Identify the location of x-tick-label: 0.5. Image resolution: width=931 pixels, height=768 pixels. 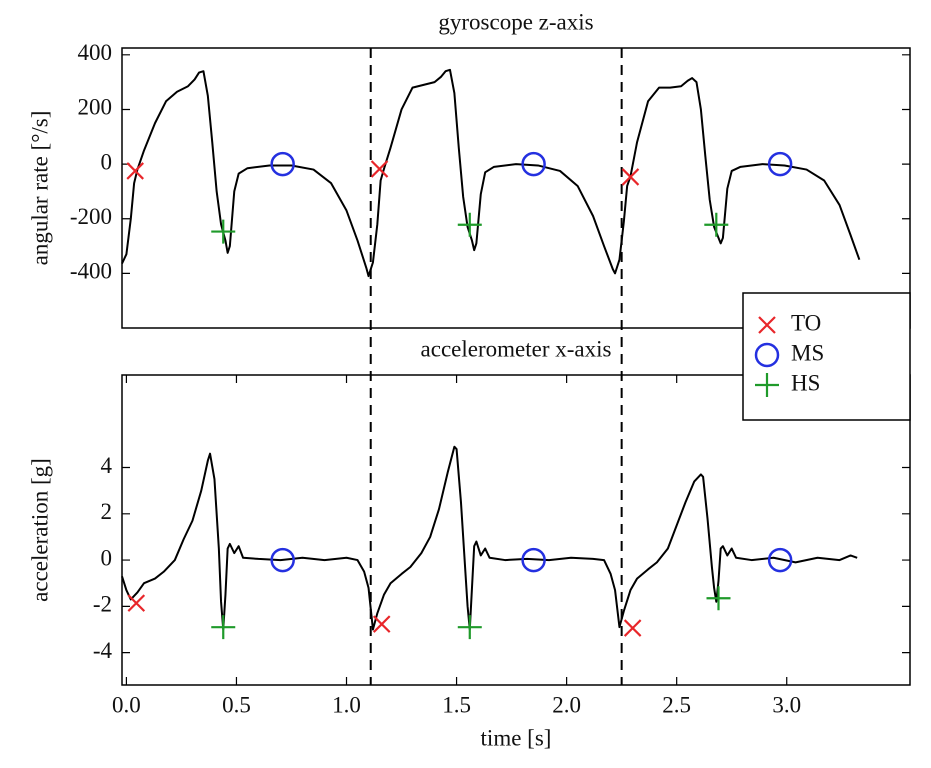
(236, 704).